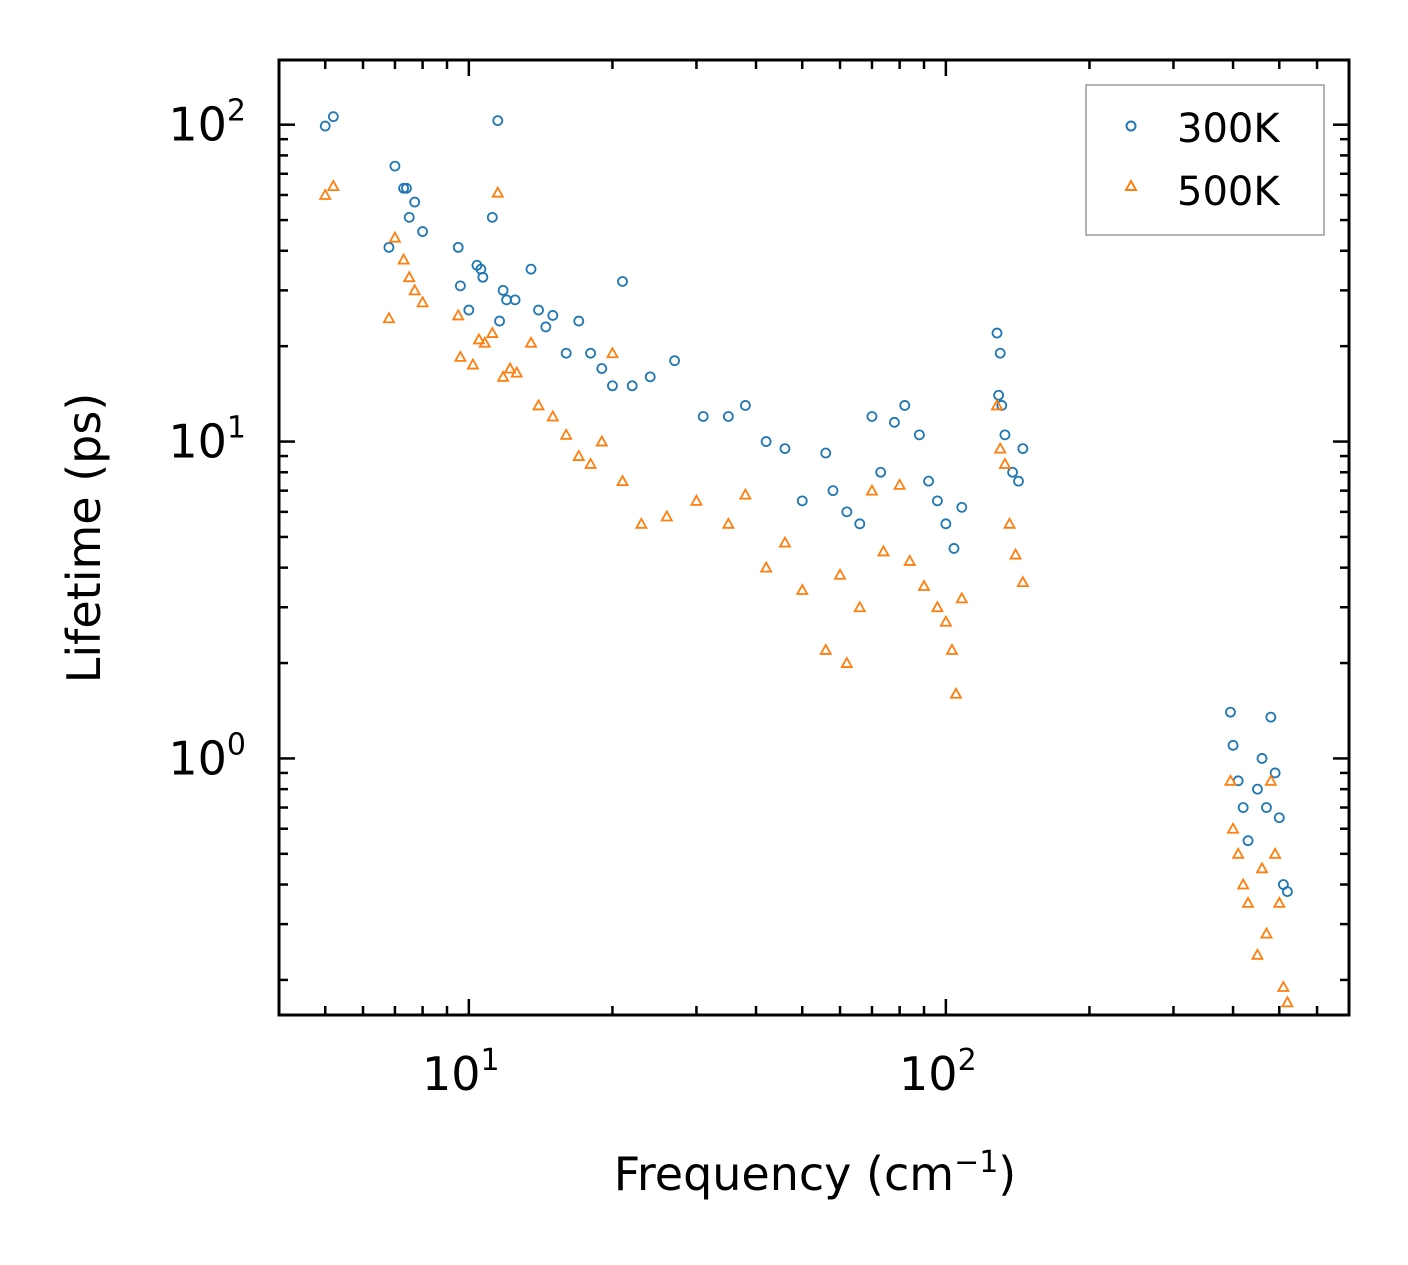 Image resolution: width=1408 pixels, height=1265 pixels. What do you see at coordinates (1205, 160) in the screenshot?
I see `legend-box` at bounding box center [1205, 160].